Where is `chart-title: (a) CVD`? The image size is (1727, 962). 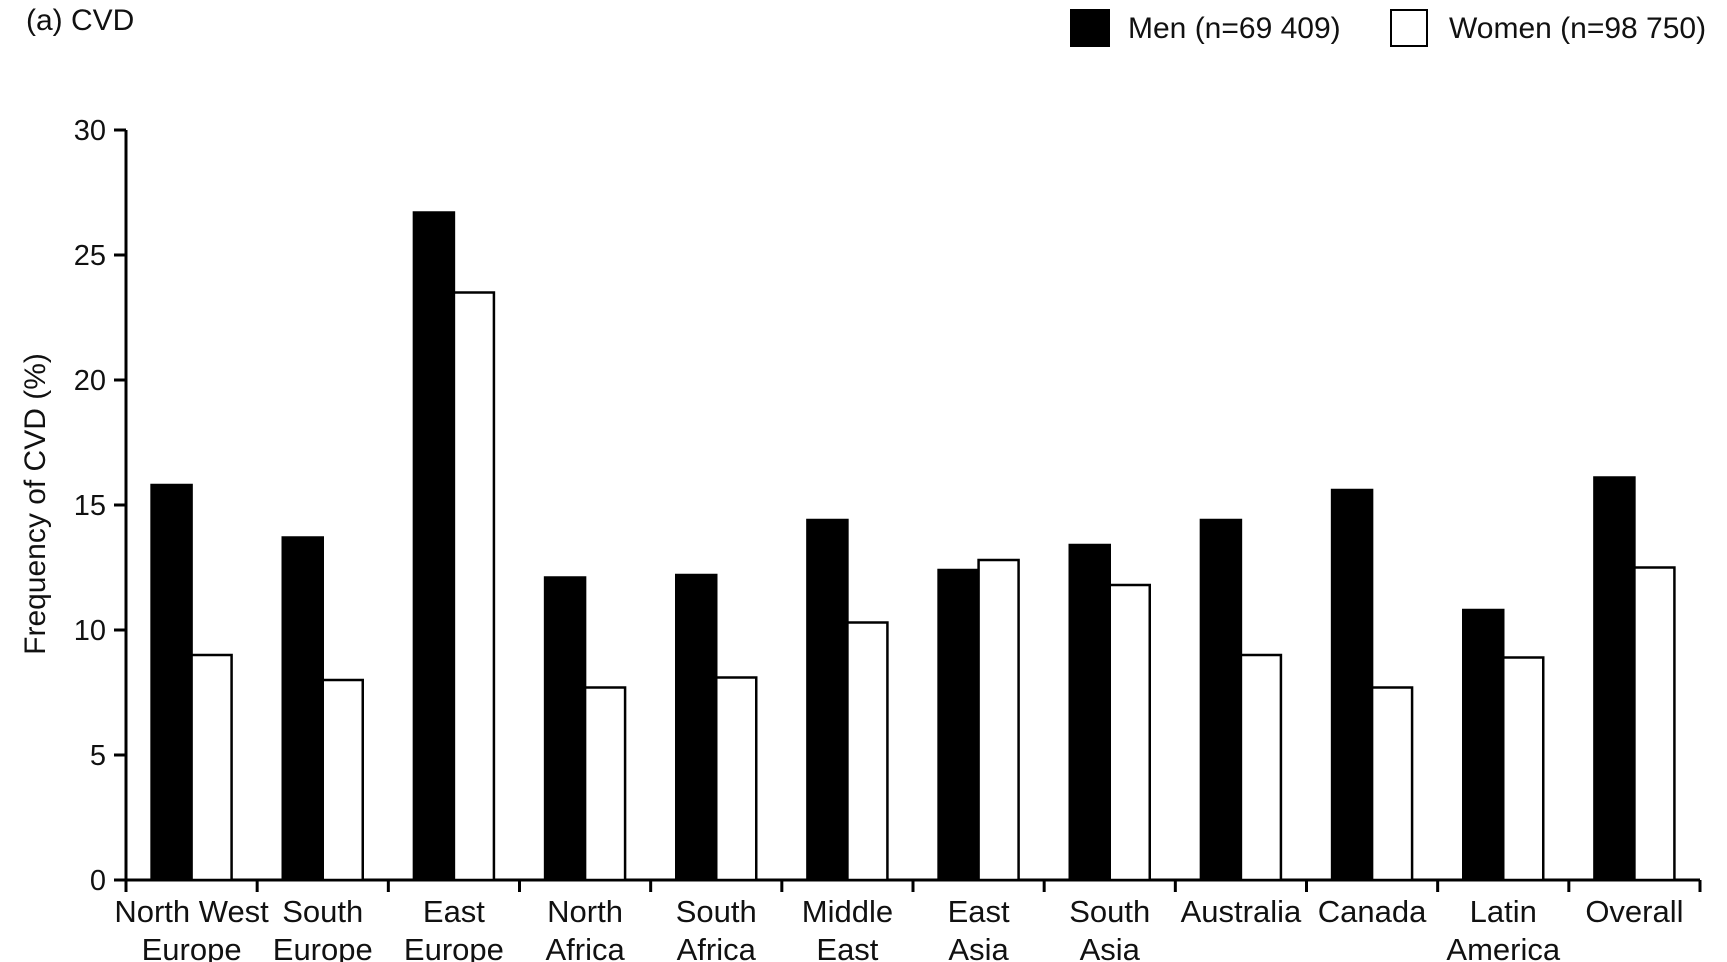
chart-title: (a) CVD is located at coordinates (80, 20).